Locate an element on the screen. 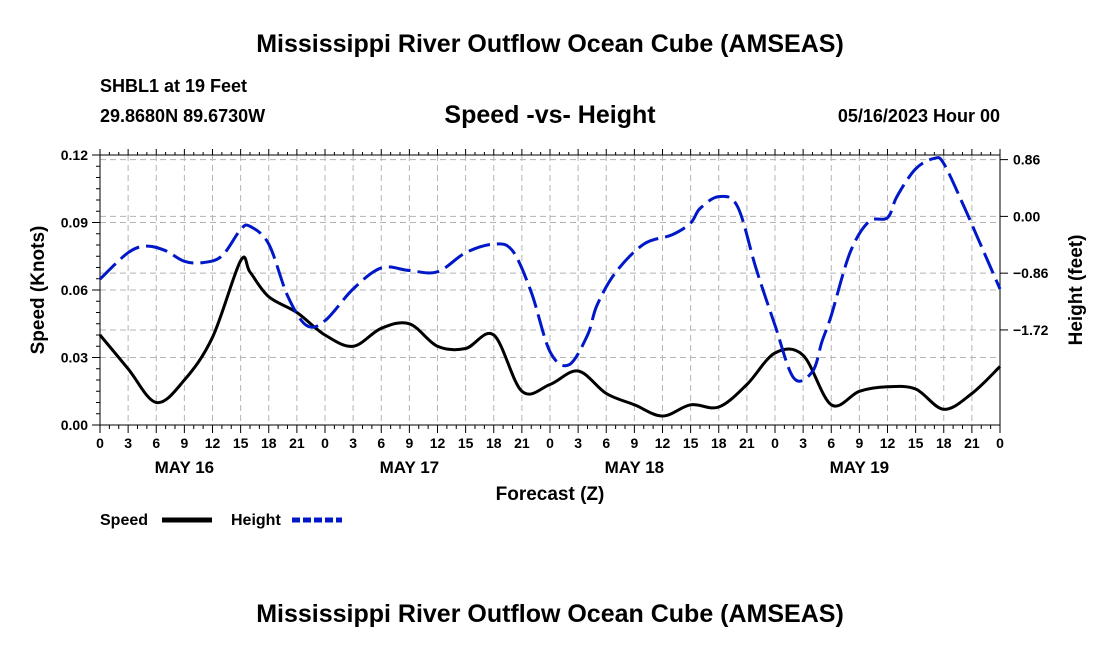  y2-tick-label: −0.86 is located at coordinates (1031, 273).